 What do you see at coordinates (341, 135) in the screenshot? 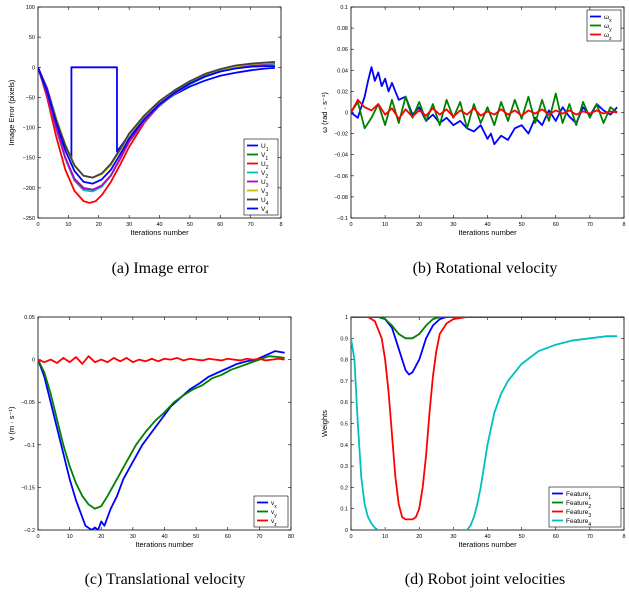
I see `y-tick-label: −0.02` at bounding box center [341, 135].